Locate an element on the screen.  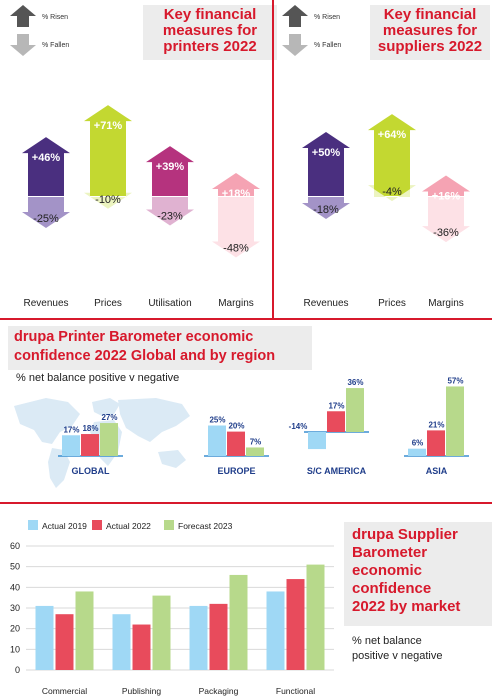
printers-title: Key financial measures for printers 2022 is located at coordinates (210, 32).